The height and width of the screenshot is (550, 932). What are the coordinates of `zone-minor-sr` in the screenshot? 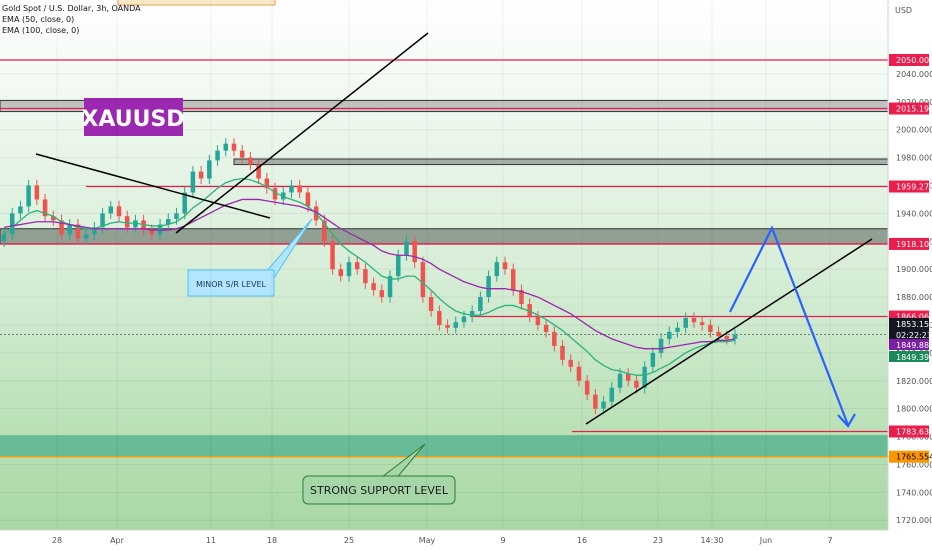 It's located at (444, 236).